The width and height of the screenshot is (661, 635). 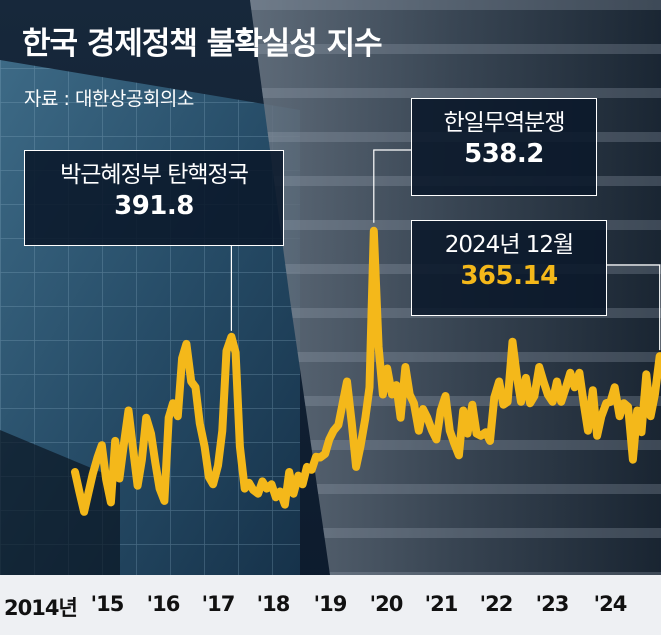 I want to click on x-tick-label: '19, so click(x=330, y=604).